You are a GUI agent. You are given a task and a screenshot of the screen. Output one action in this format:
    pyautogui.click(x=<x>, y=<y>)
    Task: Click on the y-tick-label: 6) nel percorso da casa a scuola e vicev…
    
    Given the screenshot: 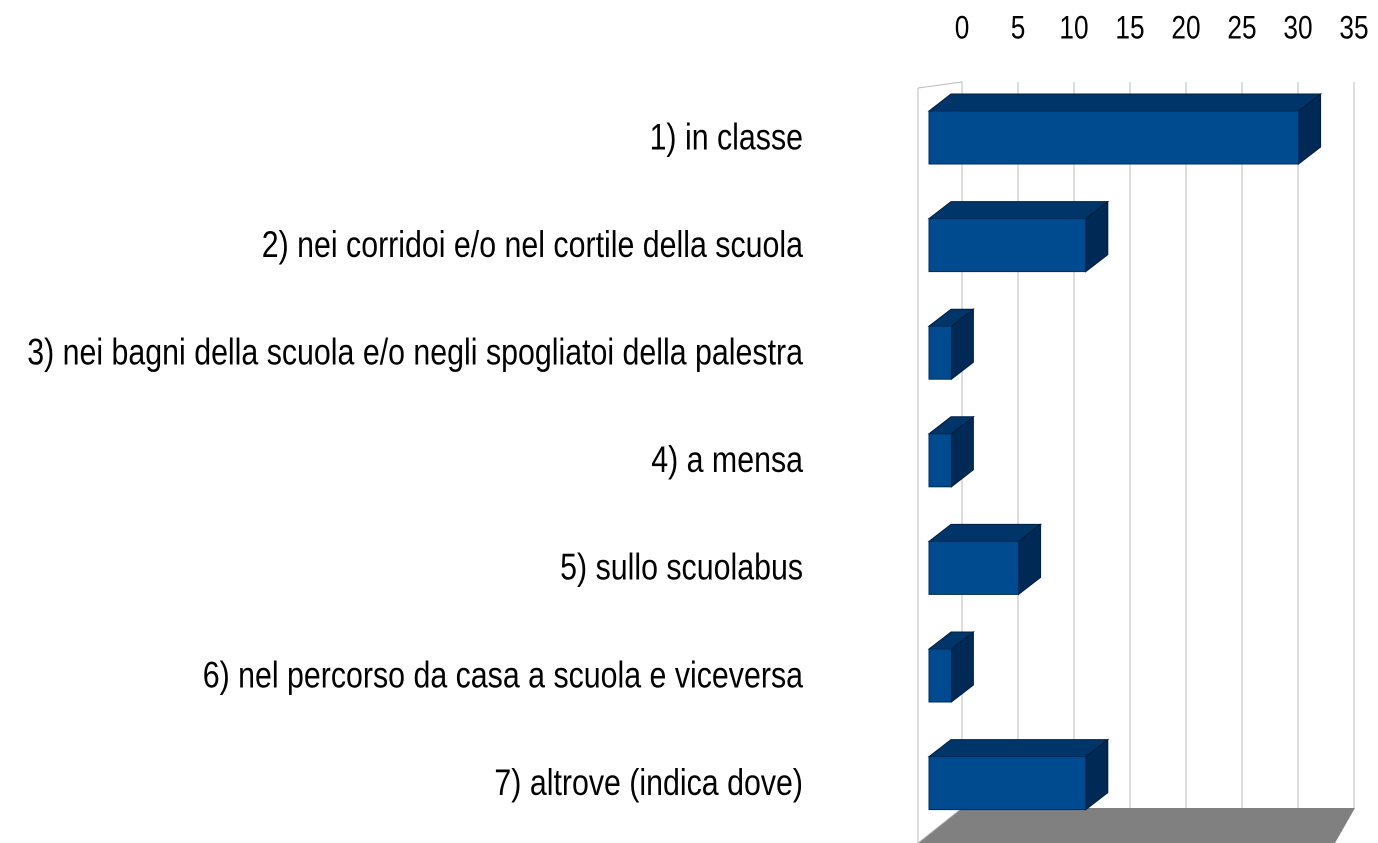 What is the action you would take?
    pyautogui.click(x=503, y=675)
    